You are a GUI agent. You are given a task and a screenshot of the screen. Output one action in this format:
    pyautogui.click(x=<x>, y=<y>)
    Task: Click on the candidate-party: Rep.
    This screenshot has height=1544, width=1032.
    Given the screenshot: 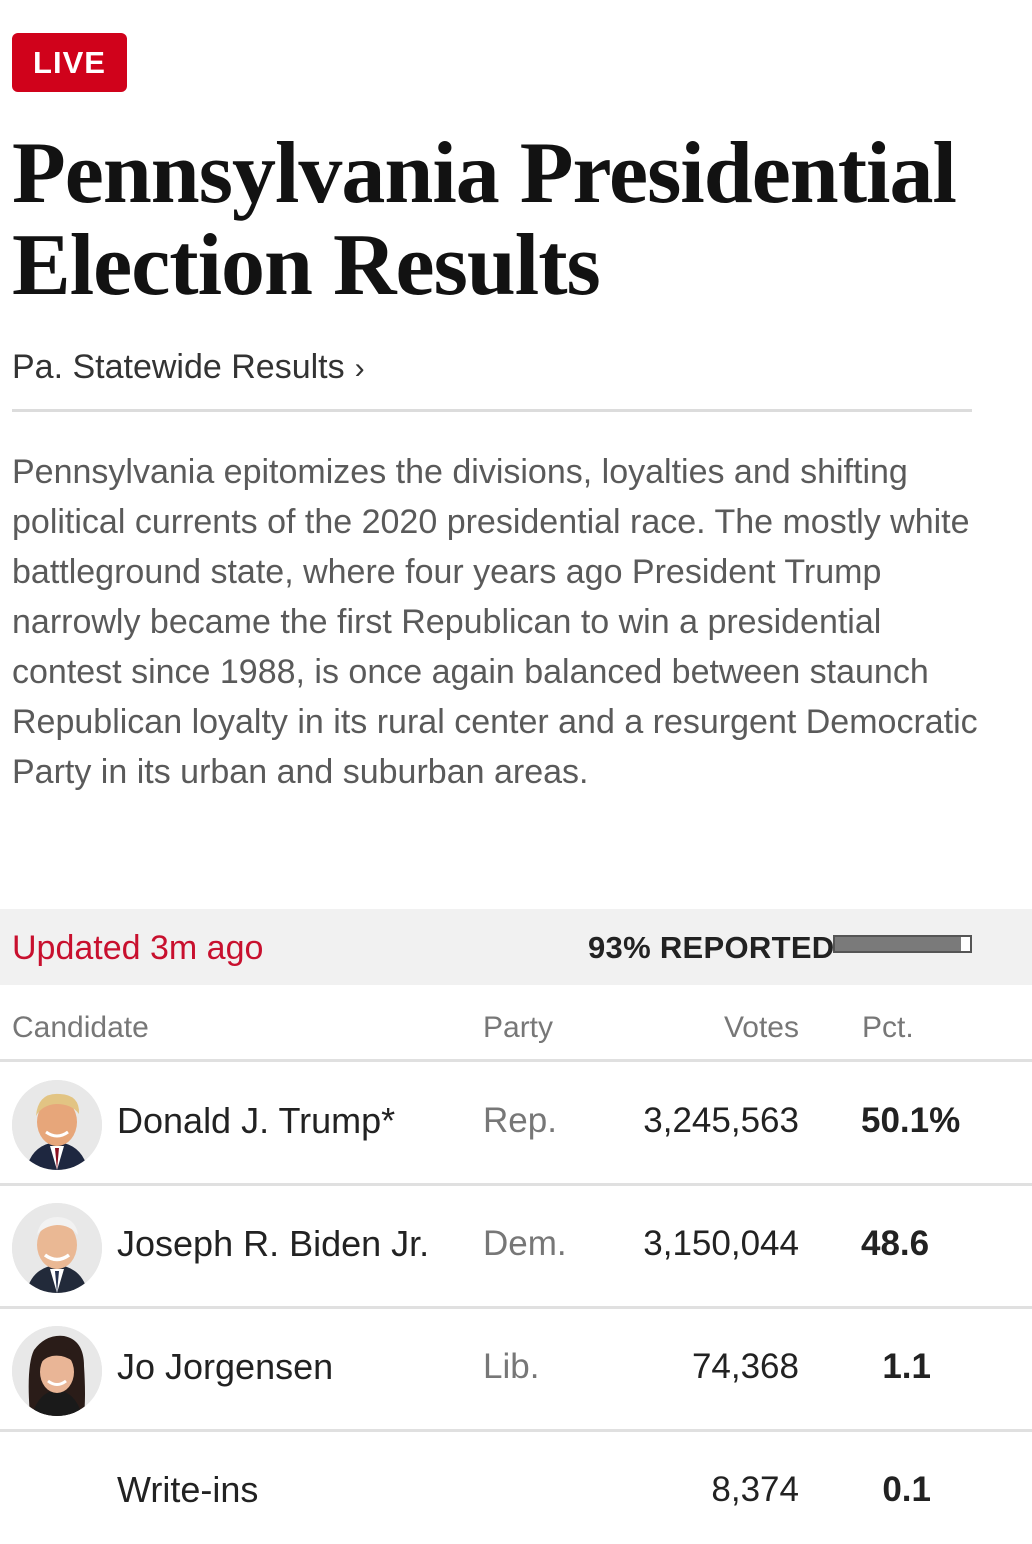 What is the action you would take?
    pyautogui.click(x=520, y=1120)
    